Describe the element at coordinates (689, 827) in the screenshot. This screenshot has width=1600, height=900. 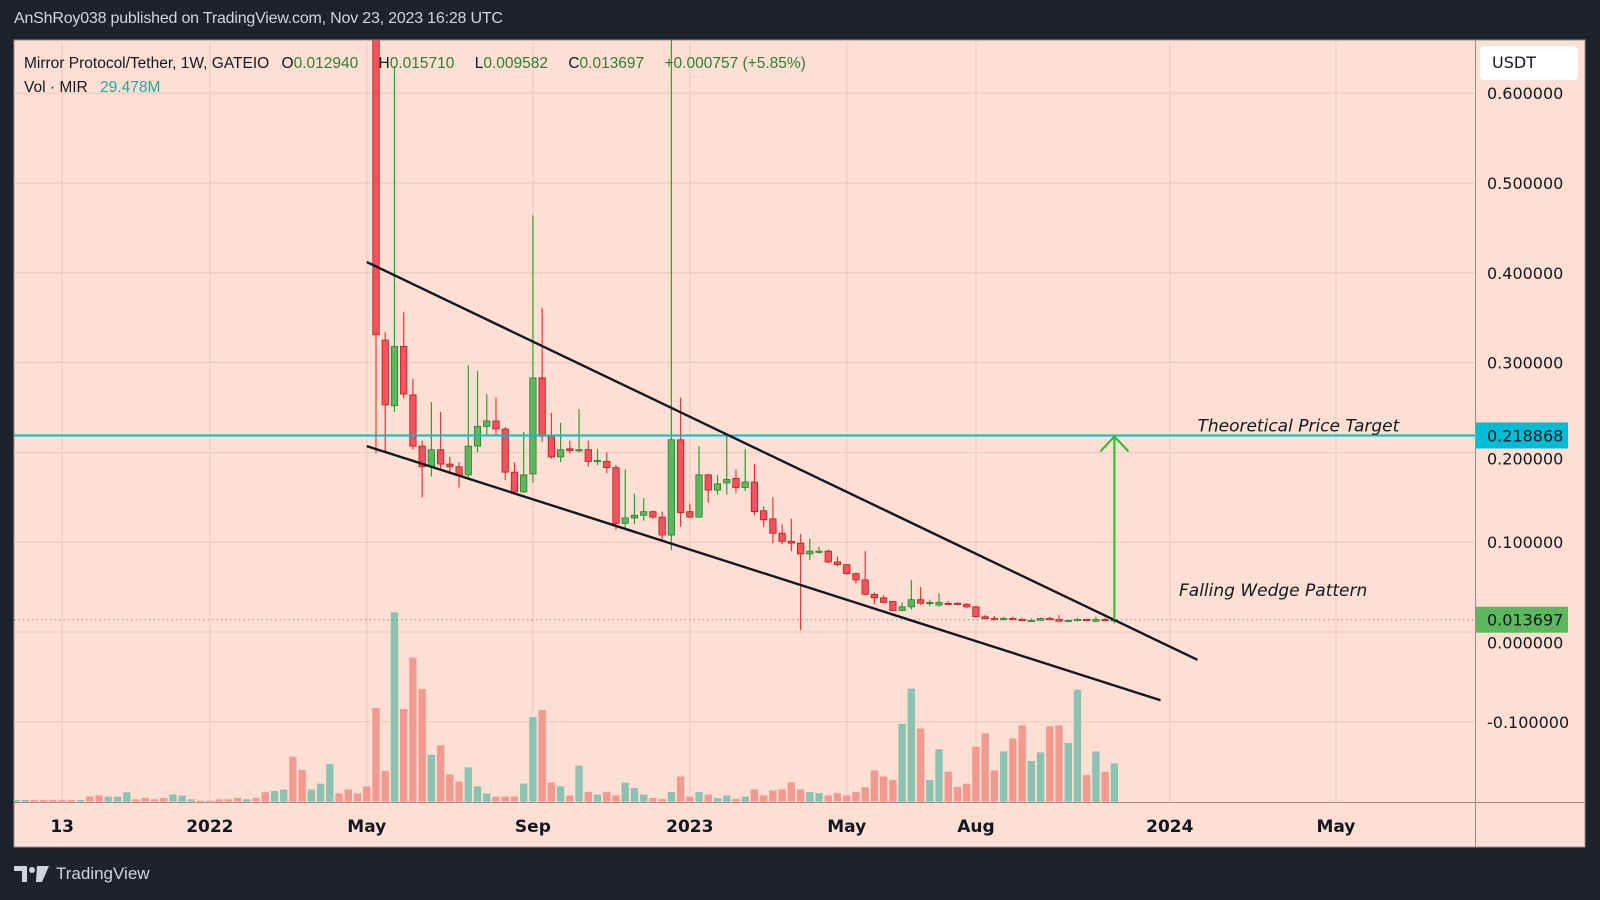
I see `time-tick-label: 2023` at that location.